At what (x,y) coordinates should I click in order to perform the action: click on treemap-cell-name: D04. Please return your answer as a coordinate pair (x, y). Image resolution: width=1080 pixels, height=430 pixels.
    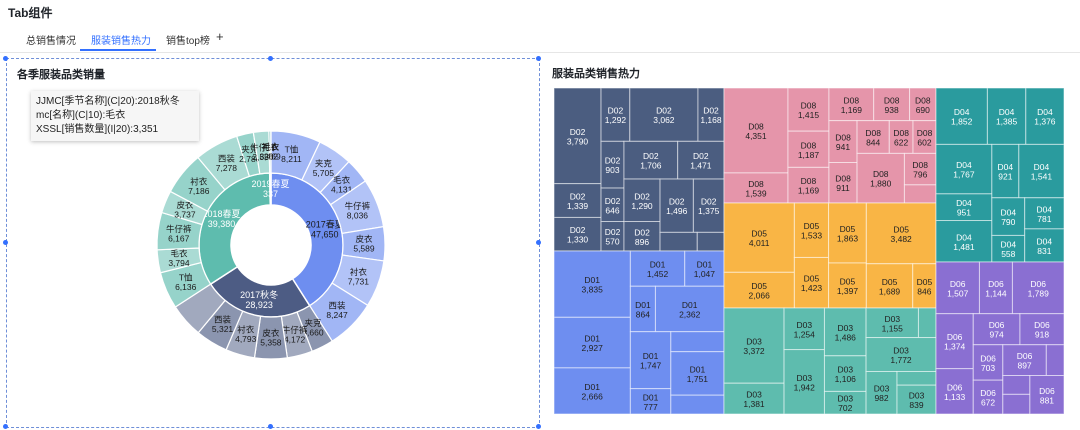
    Looking at the image, I should click on (1045, 241).